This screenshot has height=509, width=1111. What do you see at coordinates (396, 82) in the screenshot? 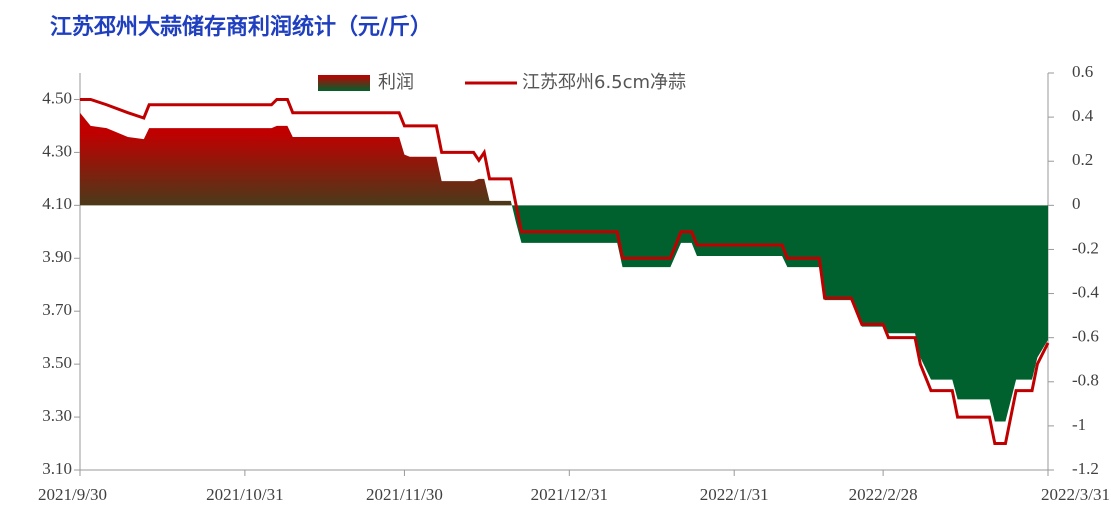
I see `legend-label: 利润` at bounding box center [396, 82].